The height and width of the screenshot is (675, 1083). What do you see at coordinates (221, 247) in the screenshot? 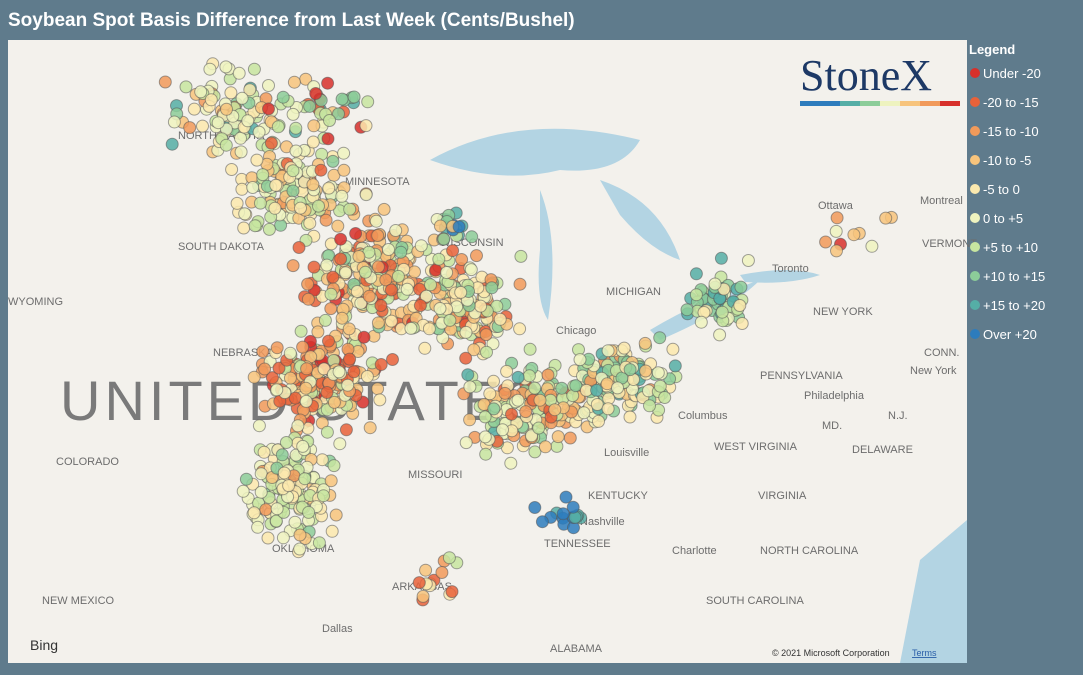
I see `place-label: SOUTH DAKOTA` at bounding box center [221, 247].